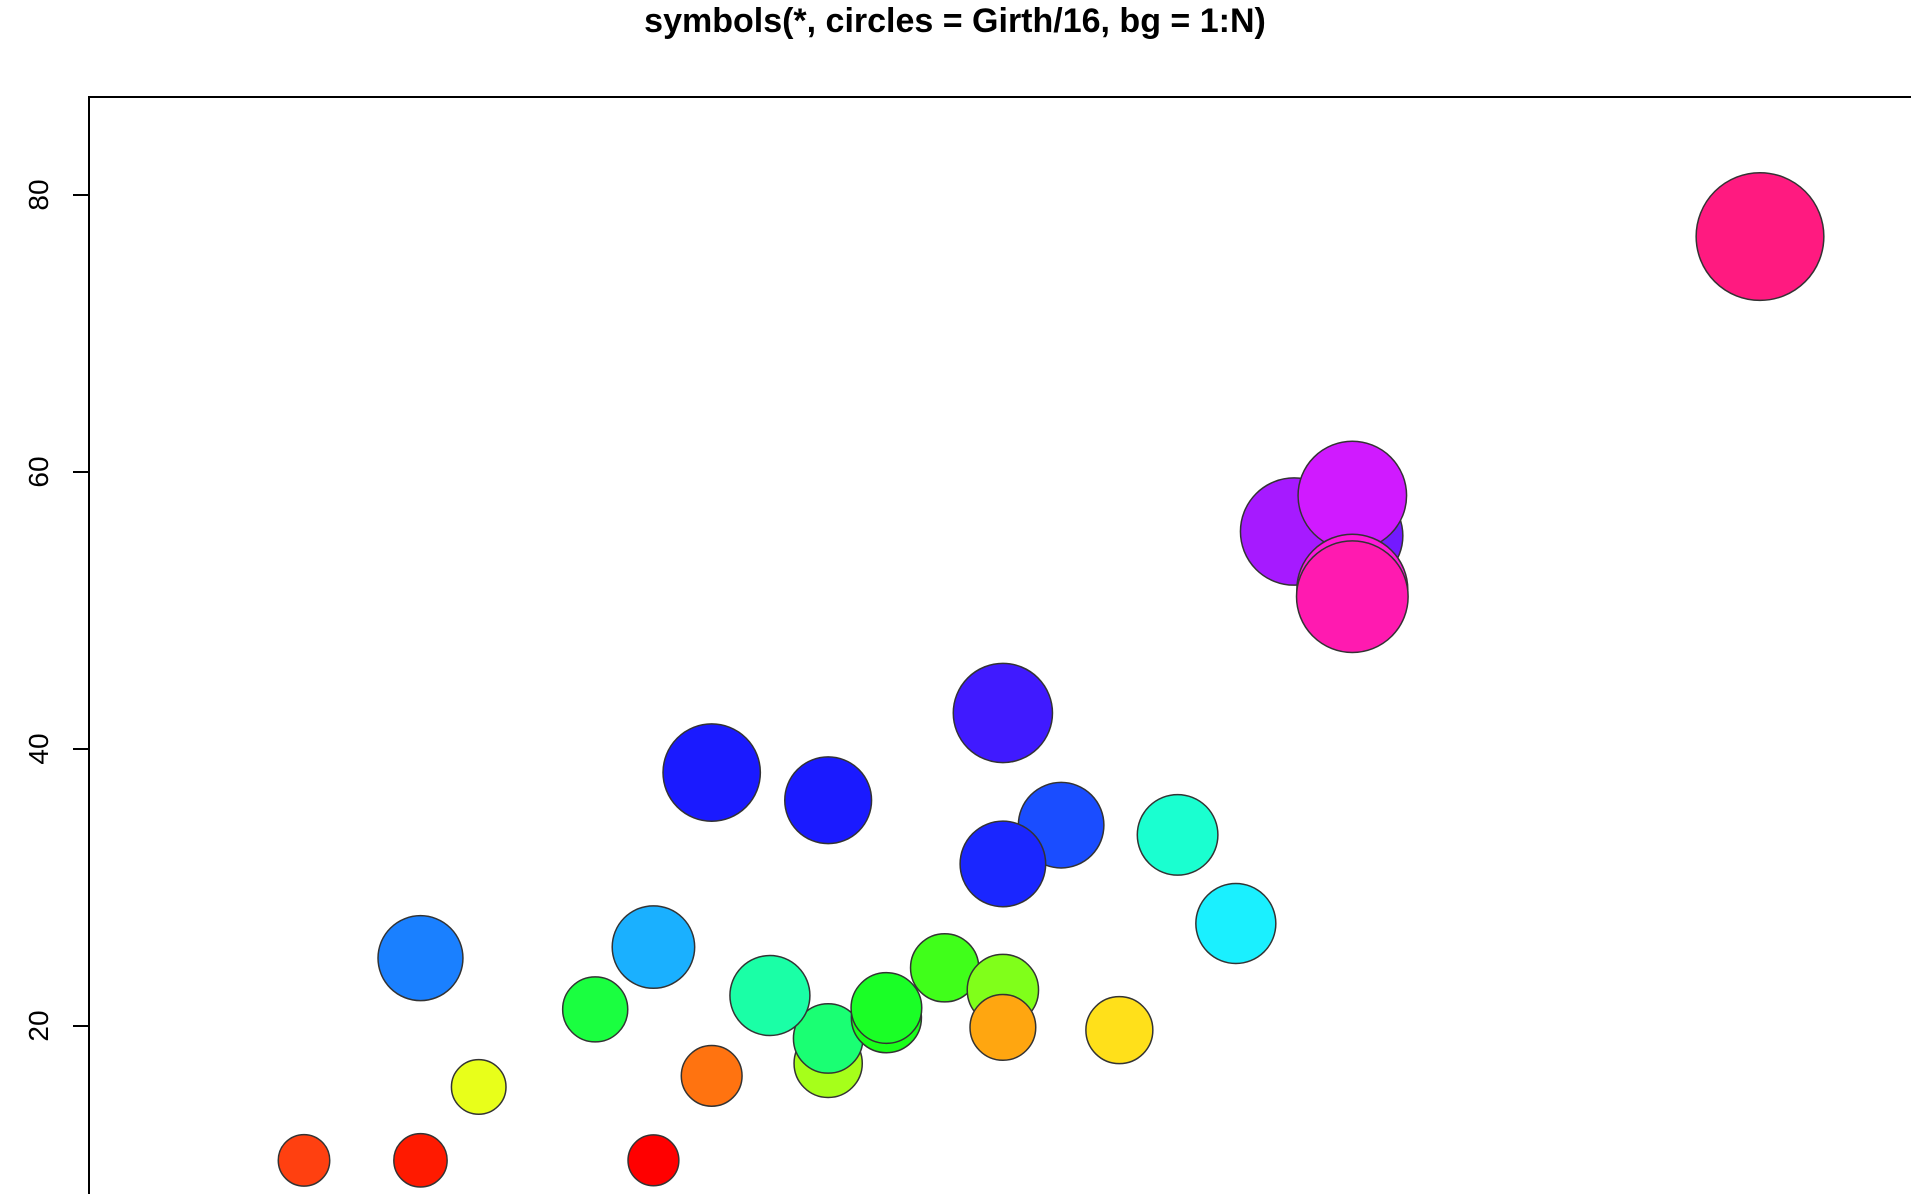  Describe the element at coordinates (56, 610) in the screenshot. I see `y-axis: 20 40 60 80` at that location.